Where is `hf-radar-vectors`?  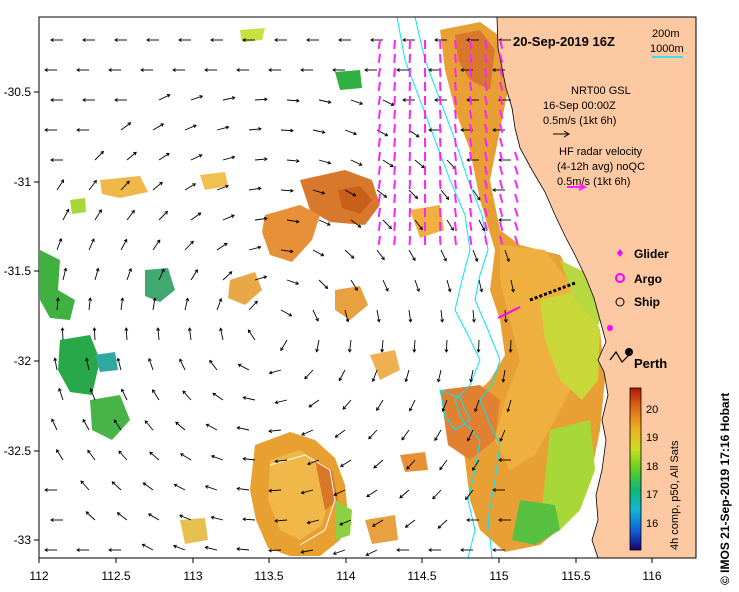 hf-radar-vectors is located at coordinates (448, 142).